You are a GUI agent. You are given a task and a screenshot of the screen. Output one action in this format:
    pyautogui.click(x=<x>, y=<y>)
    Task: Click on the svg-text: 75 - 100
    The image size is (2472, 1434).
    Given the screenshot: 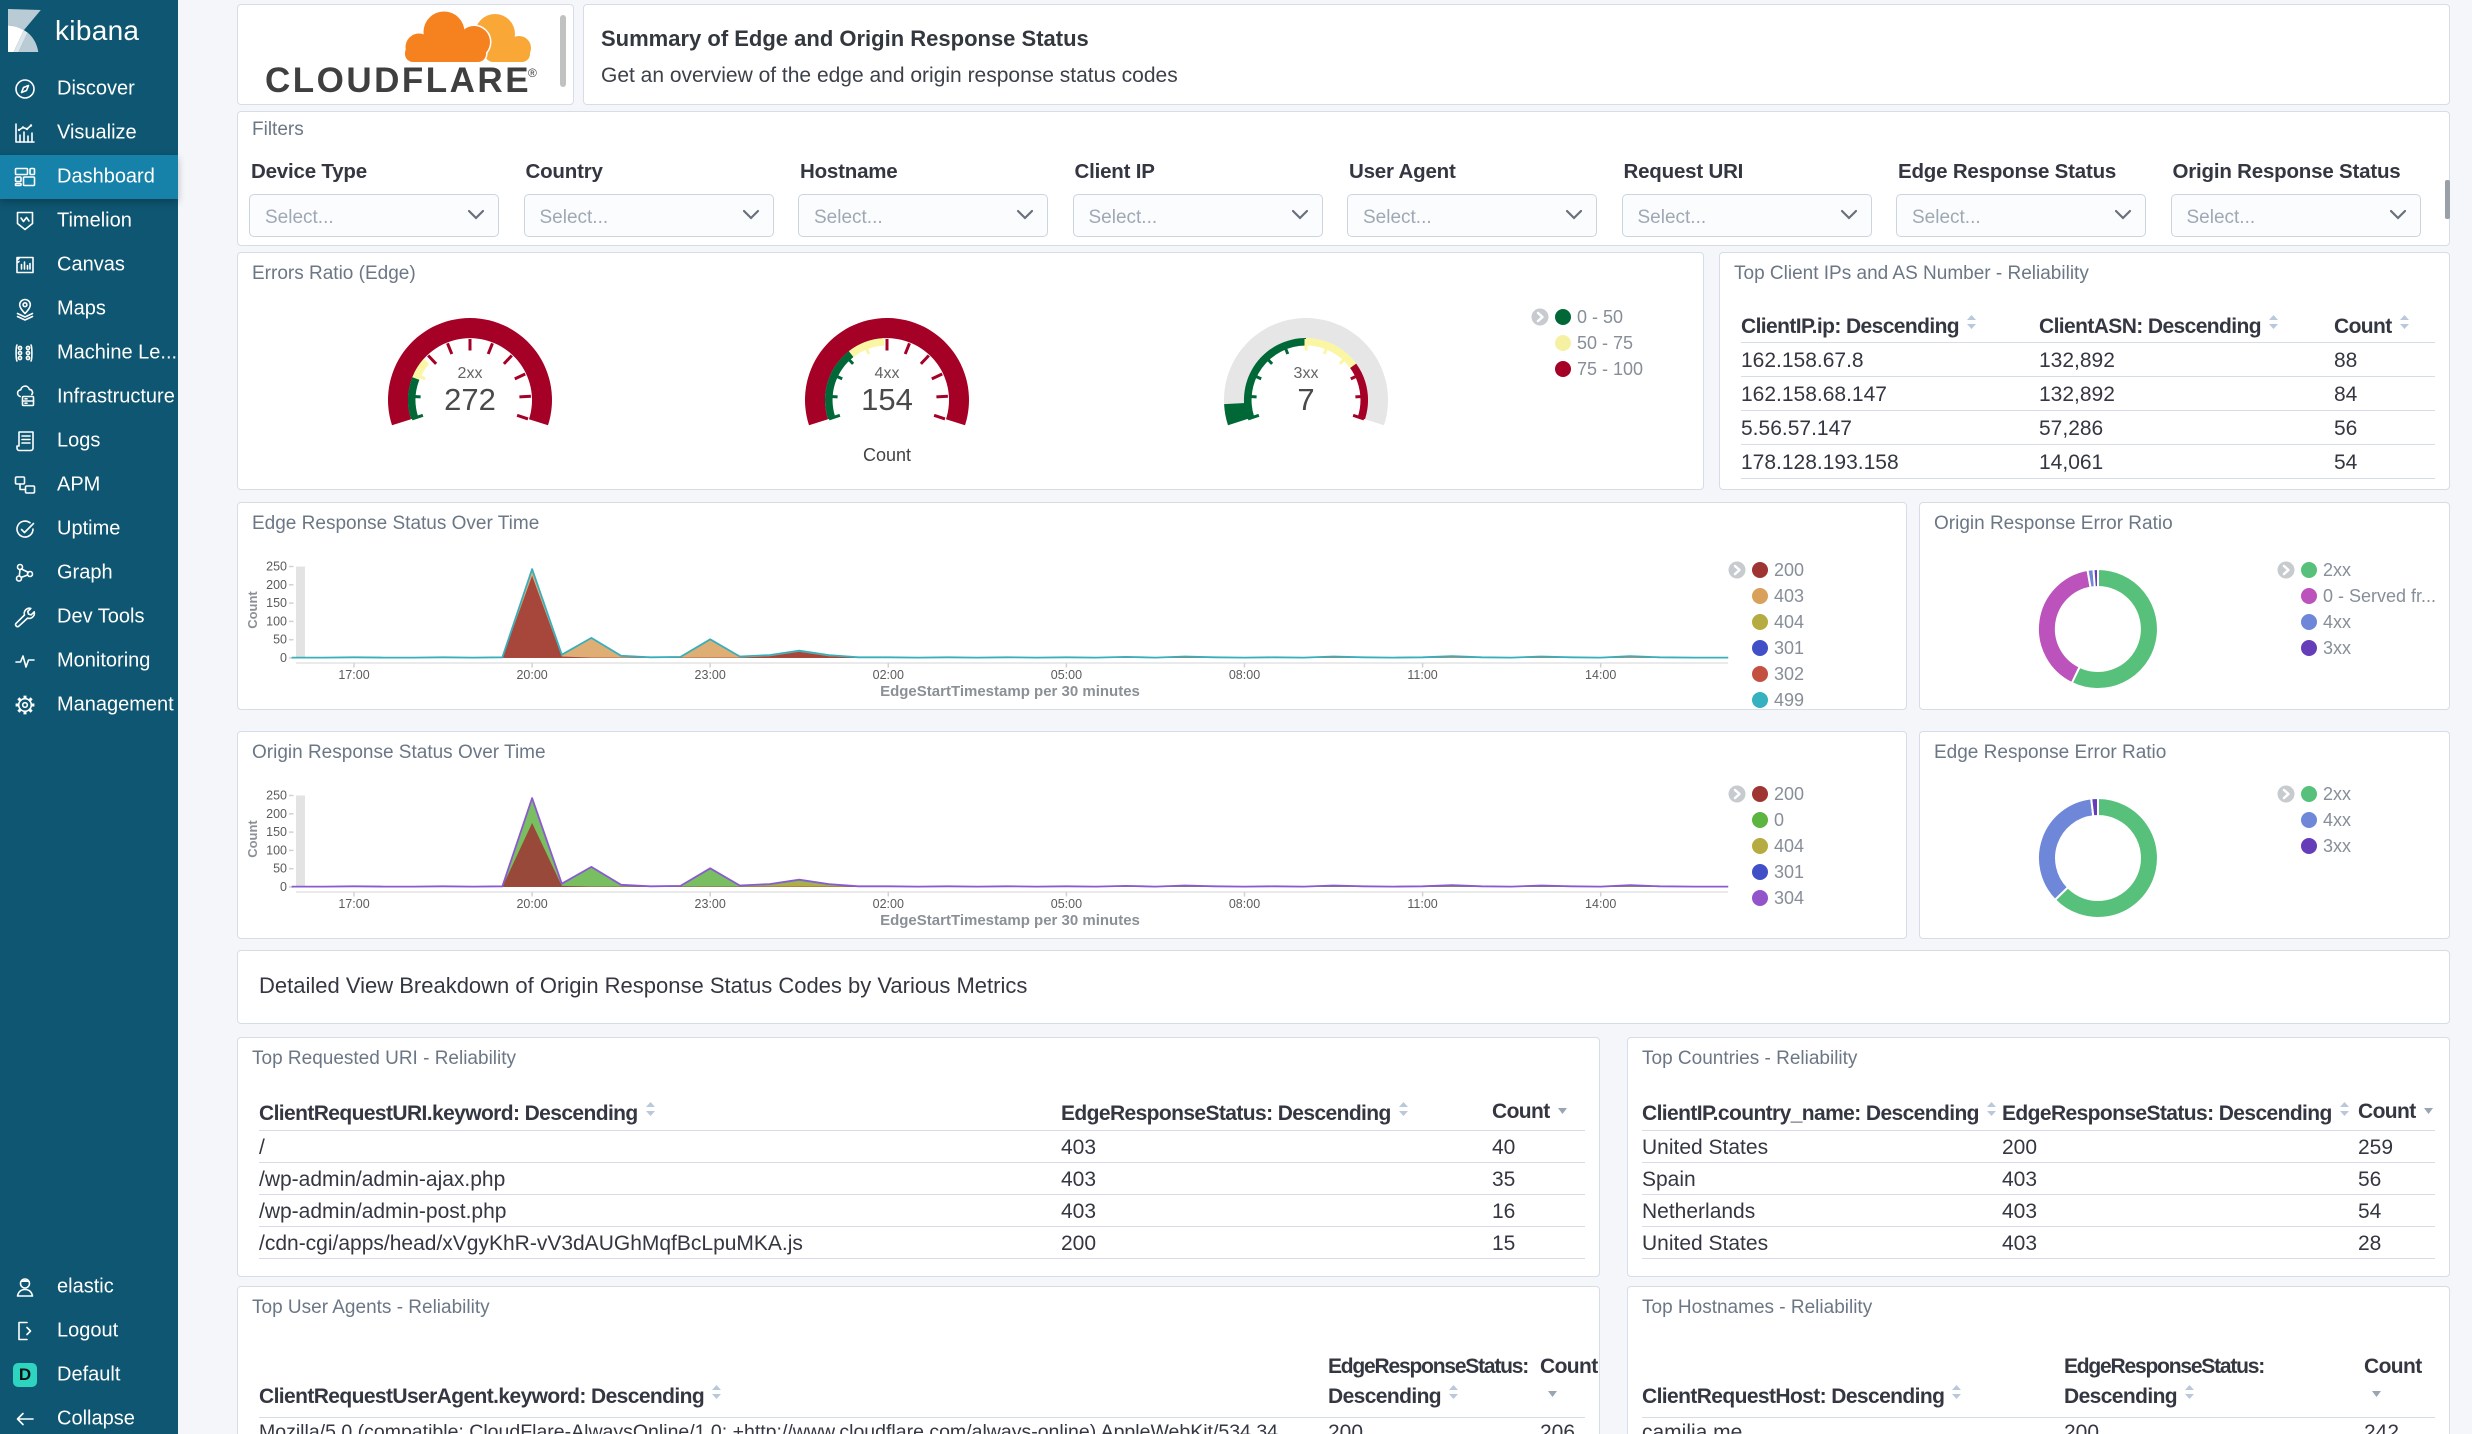 What is the action you would take?
    pyautogui.click(x=1610, y=369)
    